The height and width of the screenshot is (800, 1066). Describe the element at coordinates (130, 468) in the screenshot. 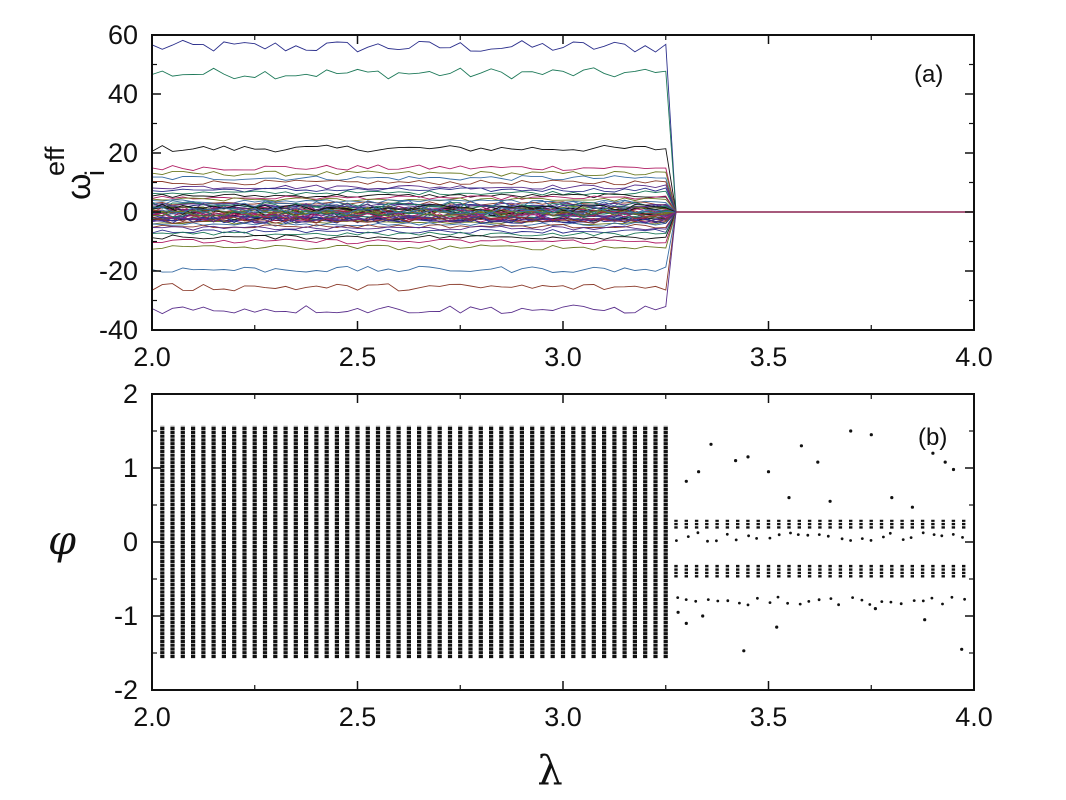

I see `panel-b-ytick-label: 1` at that location.